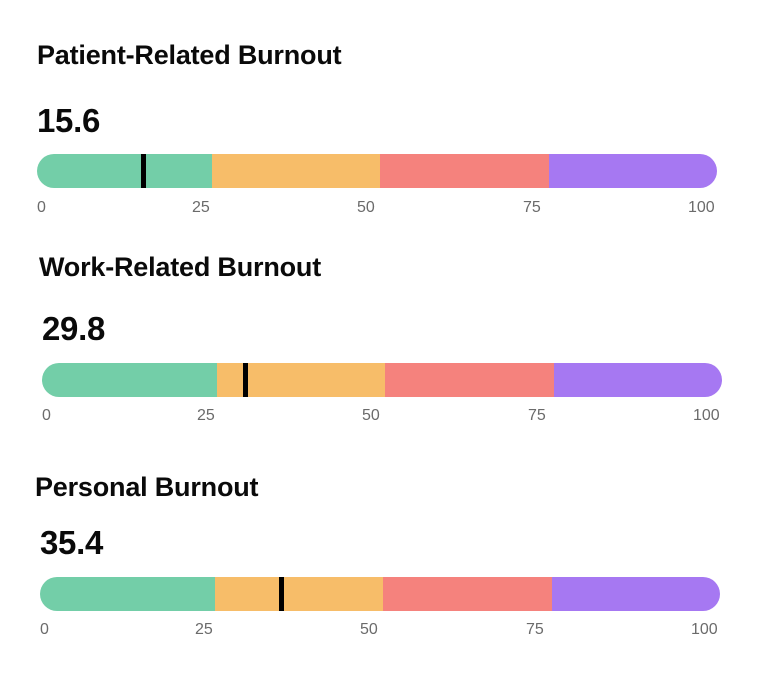  Describe the element at coordinates (147, 487) in the screenshot. I see `section-title: Personal Burnout` at that location.